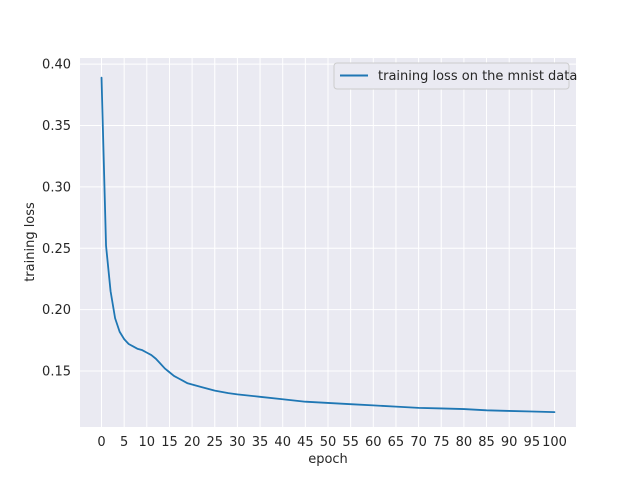 Image resolution: width=640 pixels, height=480 pixels. I want to click on x-tick-label: 90, so click(509, 442).